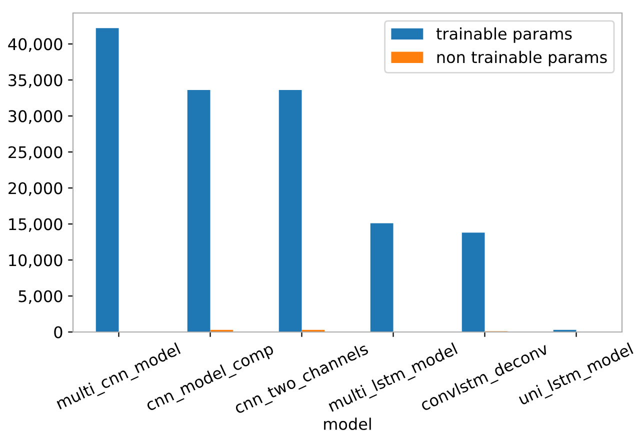 The width and height of the screenshot is (634, 431). What do you see at coordinates (35, 225) in the screenshot?
I see `y-tick-label: 15,000` at bounding box center [35, 225].